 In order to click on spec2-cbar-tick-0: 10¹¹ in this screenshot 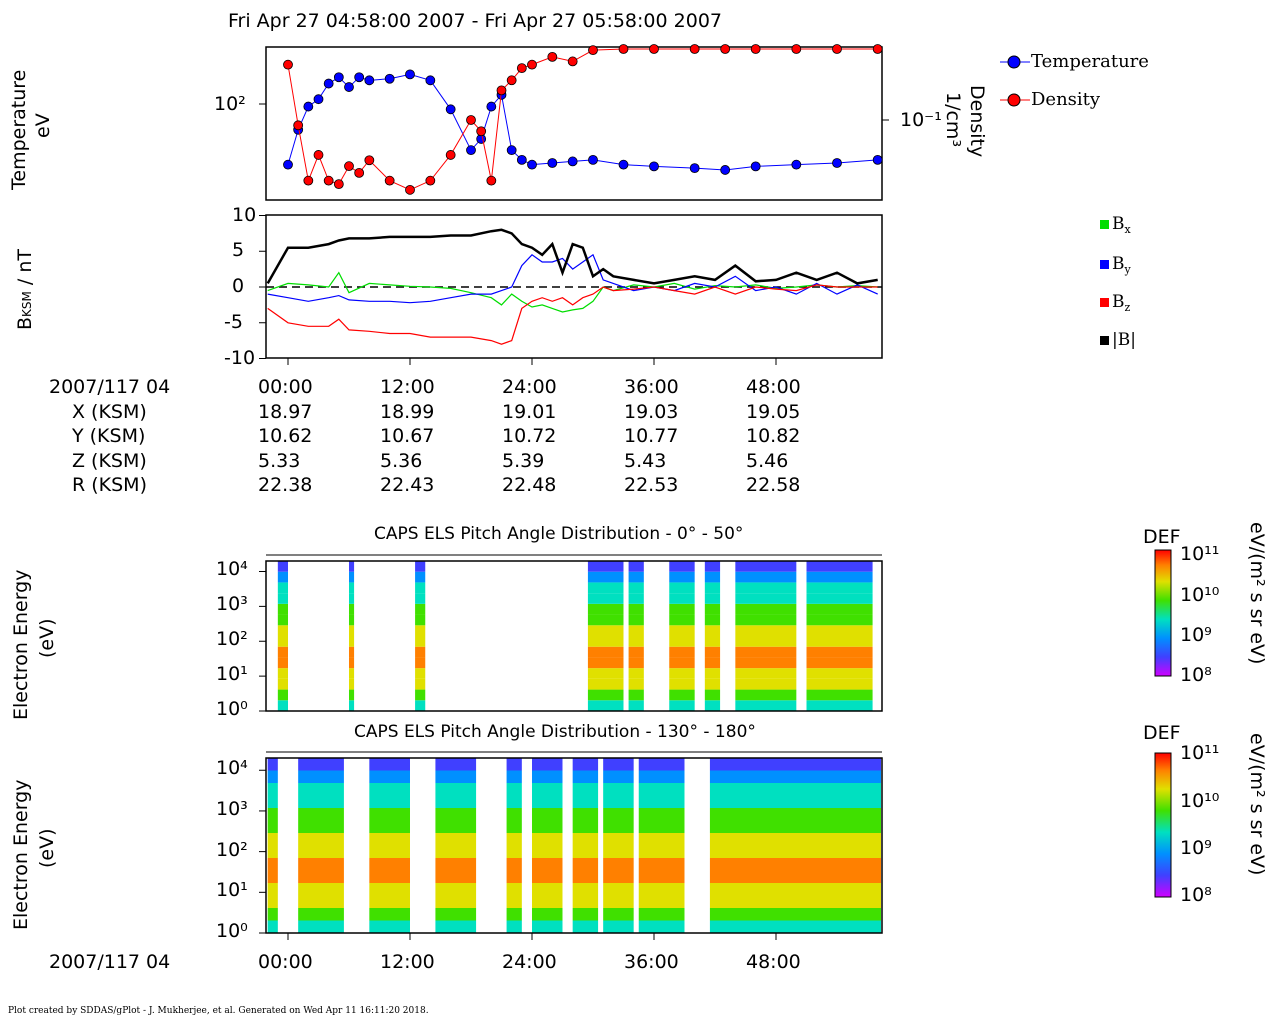, I will do `click(1200, 753)`.